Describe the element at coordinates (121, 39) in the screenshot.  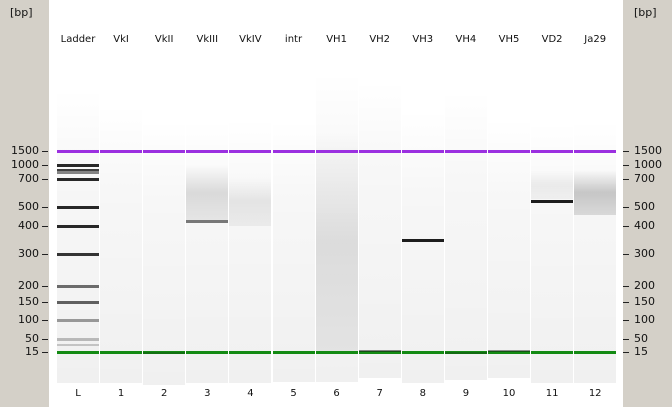
I see `lane-label-1: VkI` at that location.